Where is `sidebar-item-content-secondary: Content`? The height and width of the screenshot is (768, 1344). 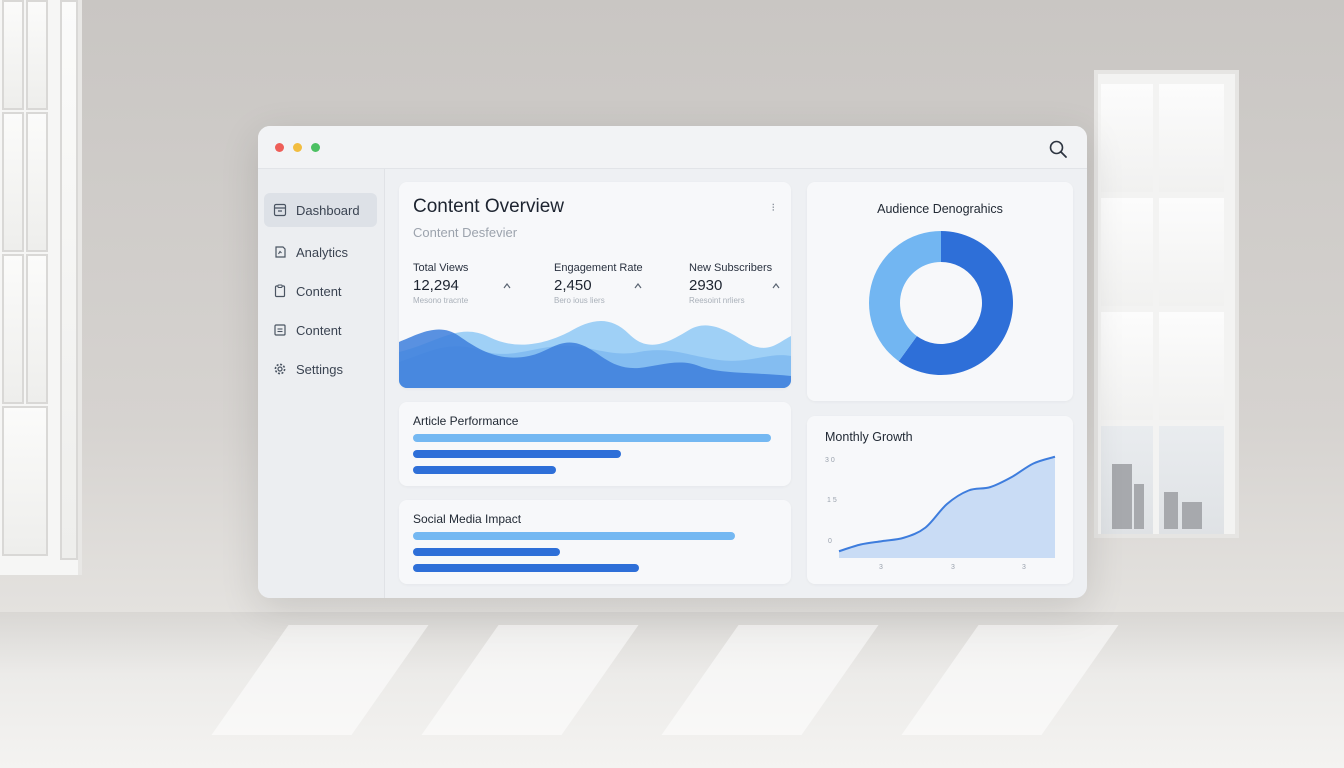
sidebar-item-content-secondary: Content is located at coordinates (320, 330).